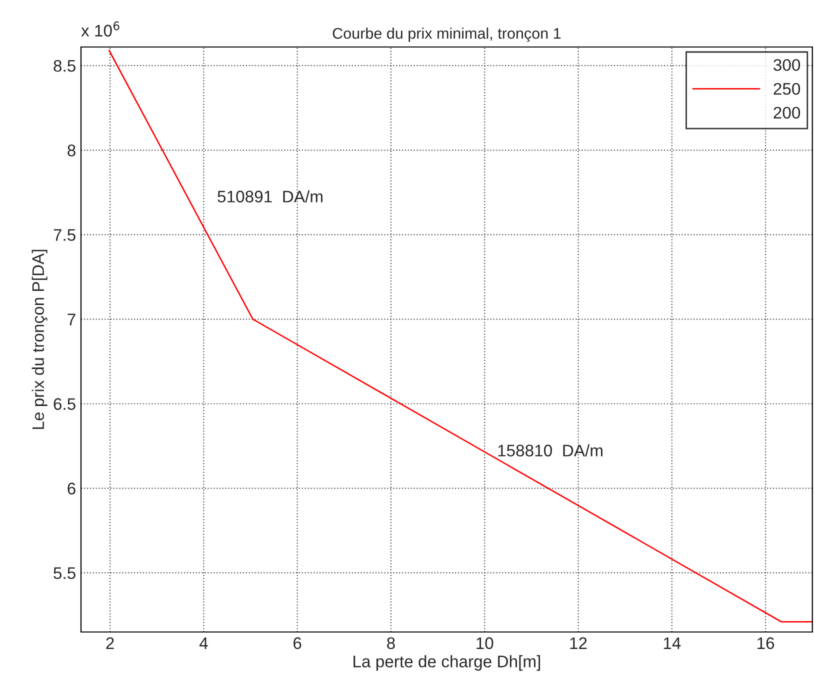 The height and width of the screenshot is (696, 814). Describe the element at coordinates (672, 643) in the screenshot. I see `x-tick-label: 14` at that location.